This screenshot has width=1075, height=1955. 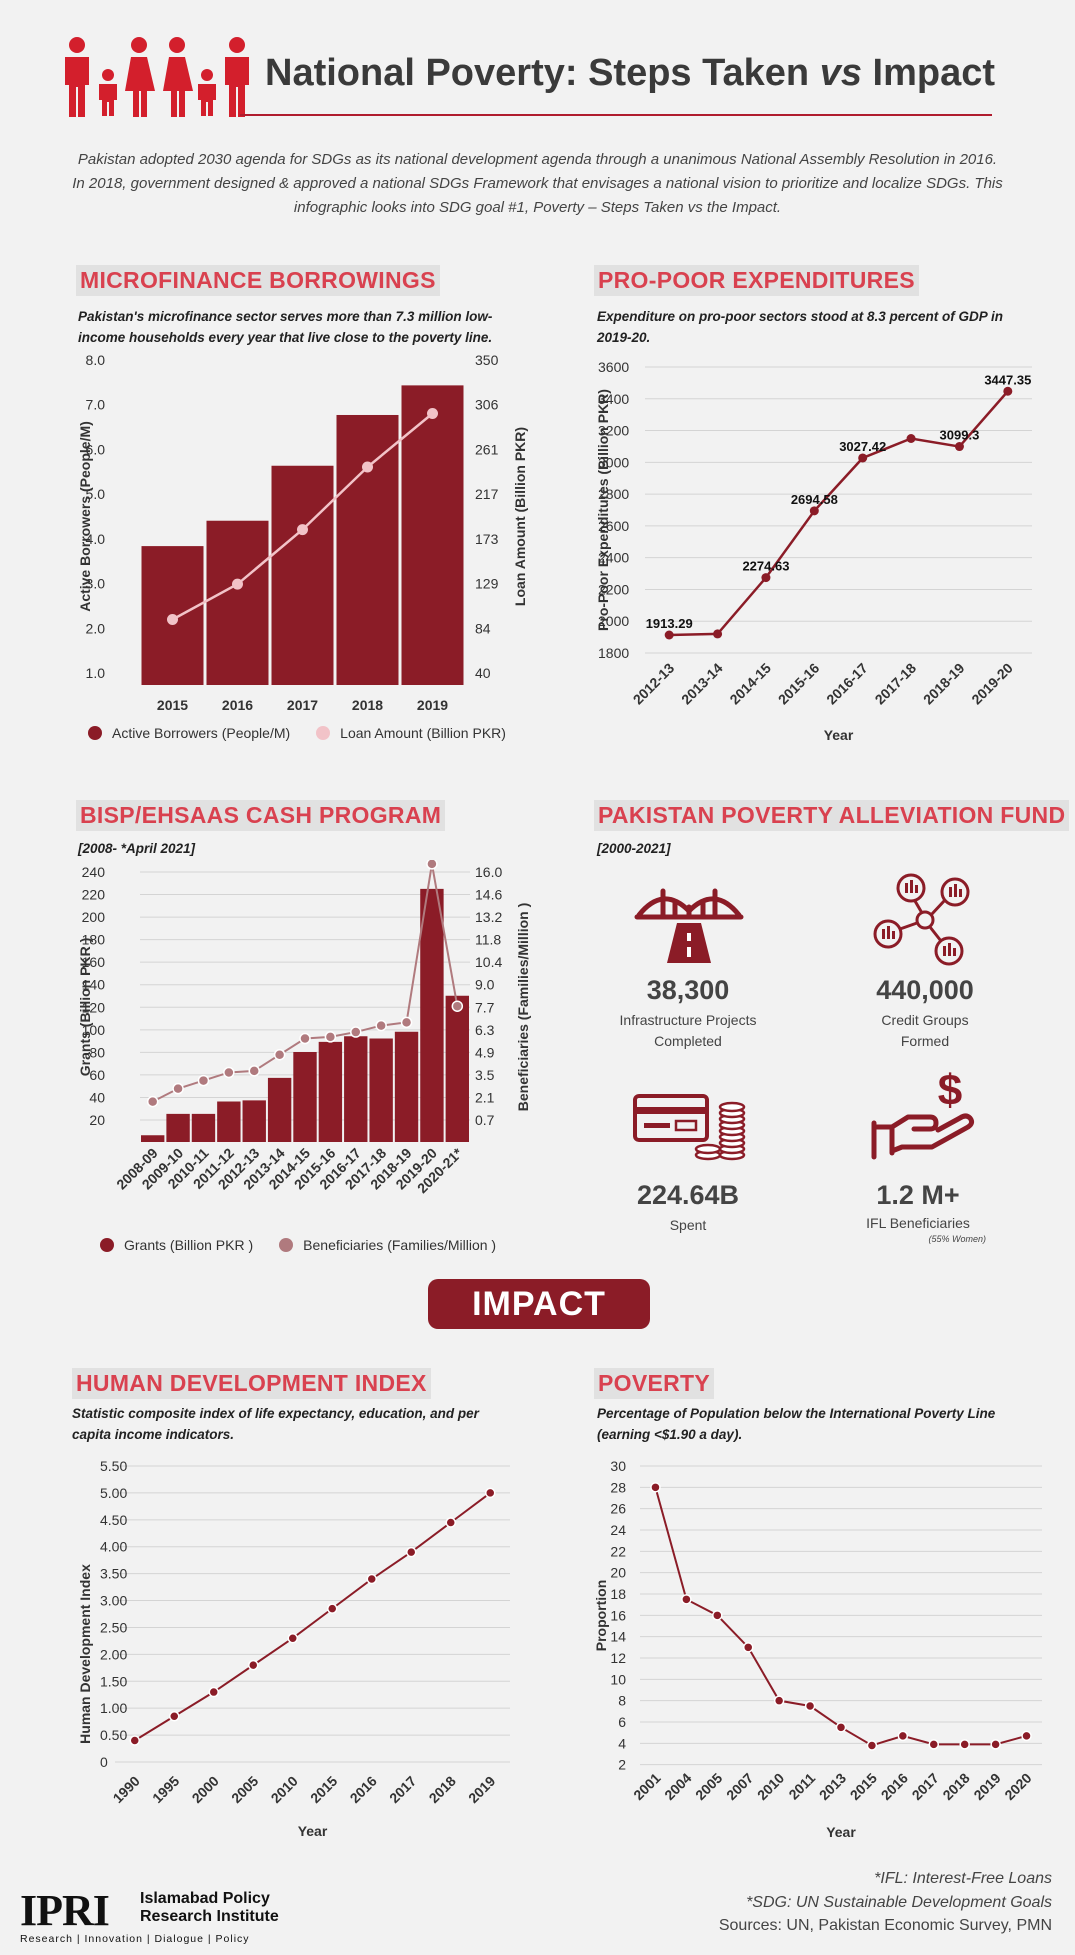 I want to click on y-tick-label: 240, so click(x=94, y=872).